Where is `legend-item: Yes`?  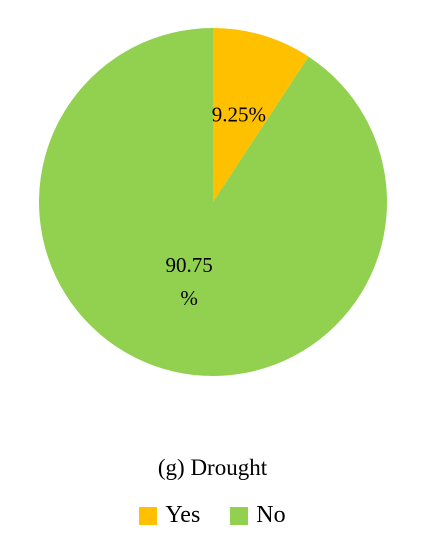 legend-item: Yes is located at coordinates (169, 515).